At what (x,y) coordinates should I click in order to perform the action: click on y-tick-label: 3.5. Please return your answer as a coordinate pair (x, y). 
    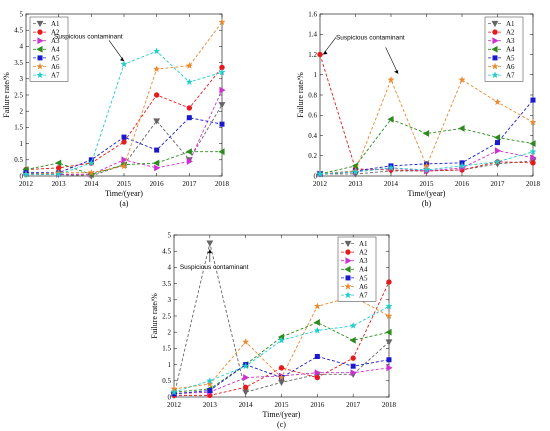
    Looking at the image, I should click on (18, 63).